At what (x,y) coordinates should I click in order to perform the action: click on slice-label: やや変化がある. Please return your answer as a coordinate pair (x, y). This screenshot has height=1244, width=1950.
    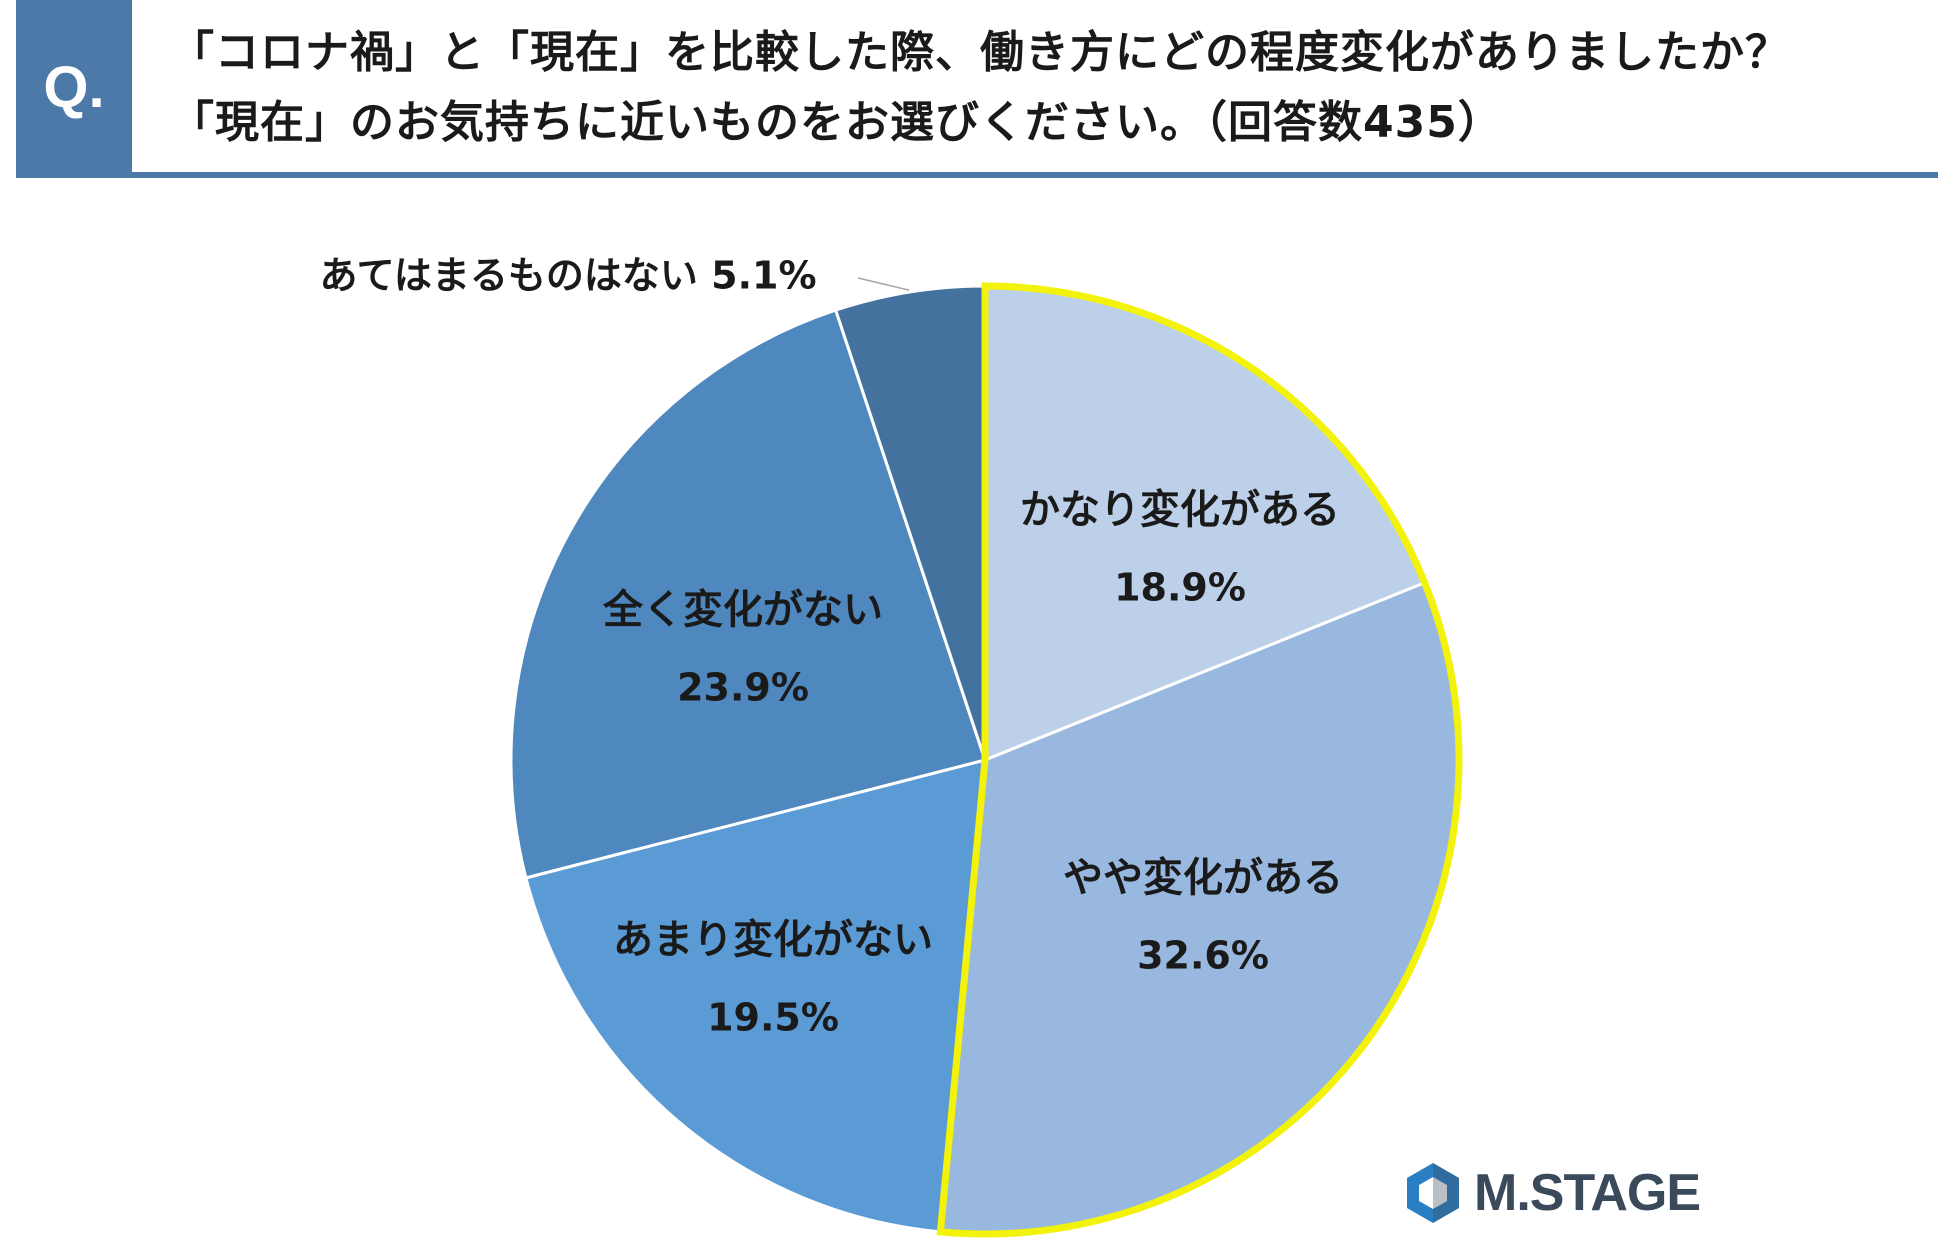
    Looking at the image, I should click on (1203, 878).